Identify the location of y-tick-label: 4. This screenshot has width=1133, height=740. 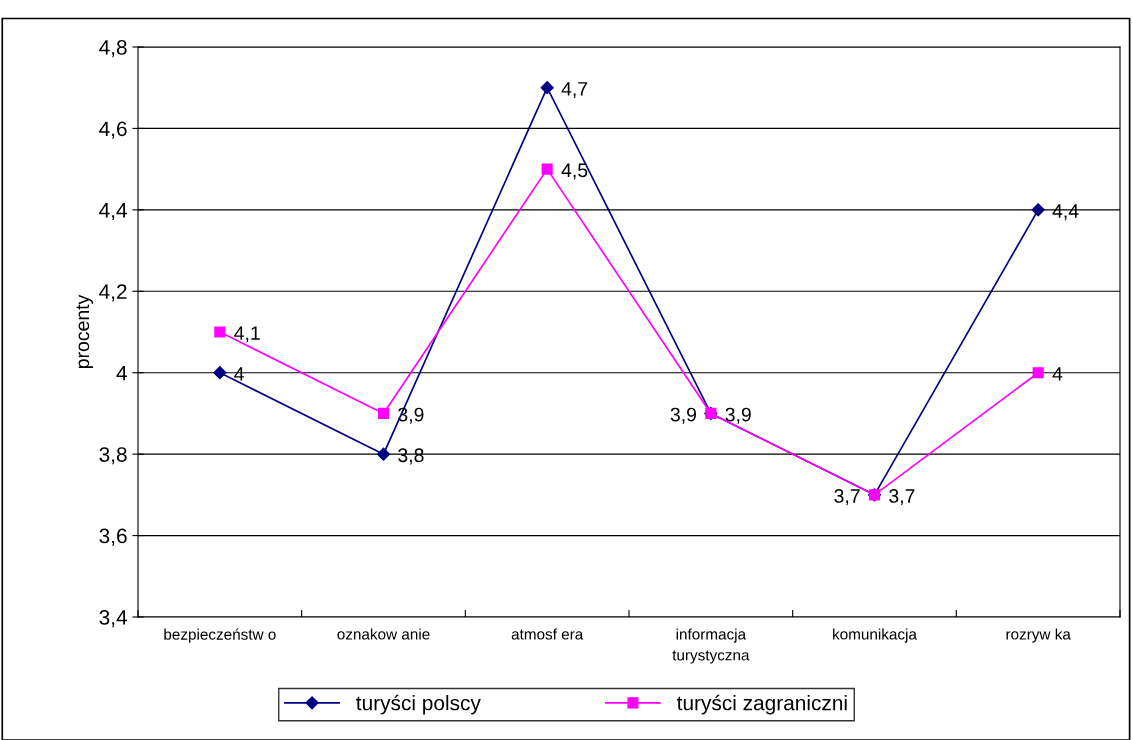
(121, 373).